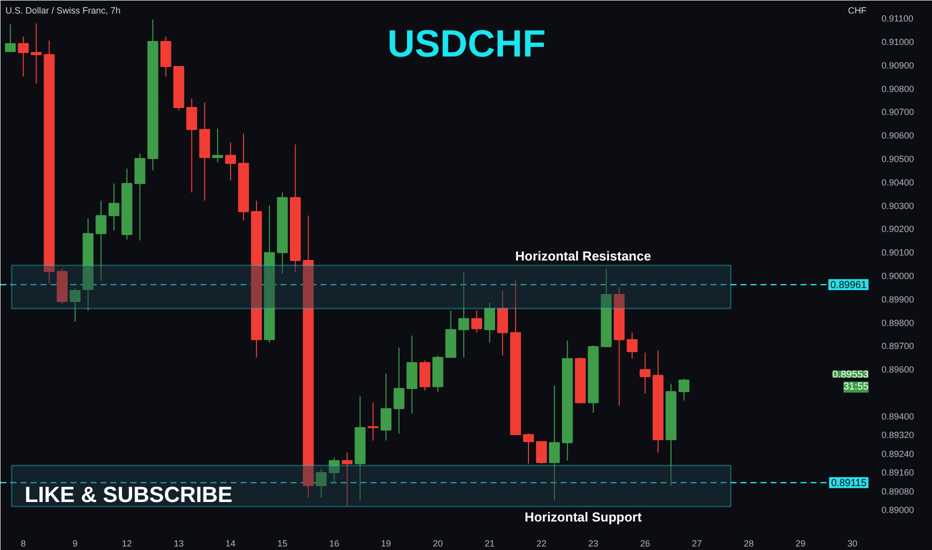 This screenshot has width=932, height=550. What do you see at coordinates (127, 543) in the screenshot?
I see `x-tick-label: 12` at bounding box center [127, 543].